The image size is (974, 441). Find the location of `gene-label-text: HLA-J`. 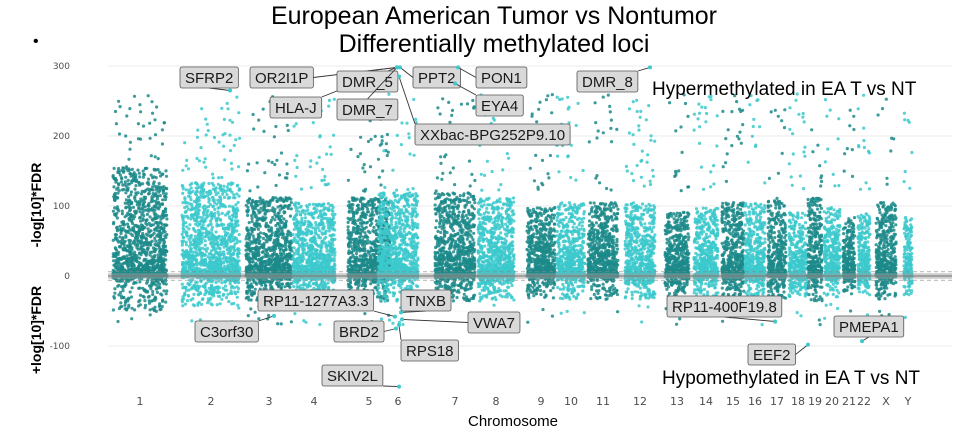

gene-label-text: HLA-J is located at coordinates (296, 108).